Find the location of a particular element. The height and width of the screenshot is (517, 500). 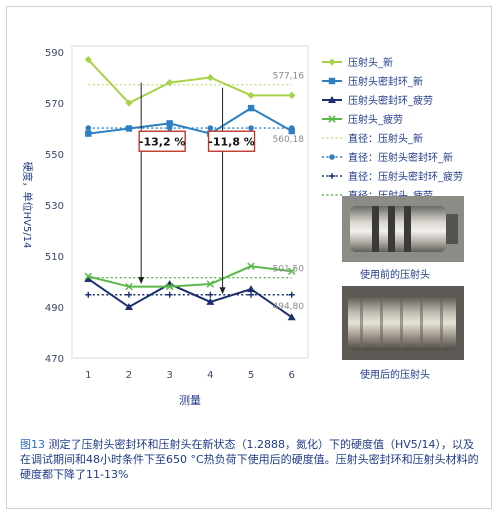

photo-before-end is located at coordinates (452, 229).